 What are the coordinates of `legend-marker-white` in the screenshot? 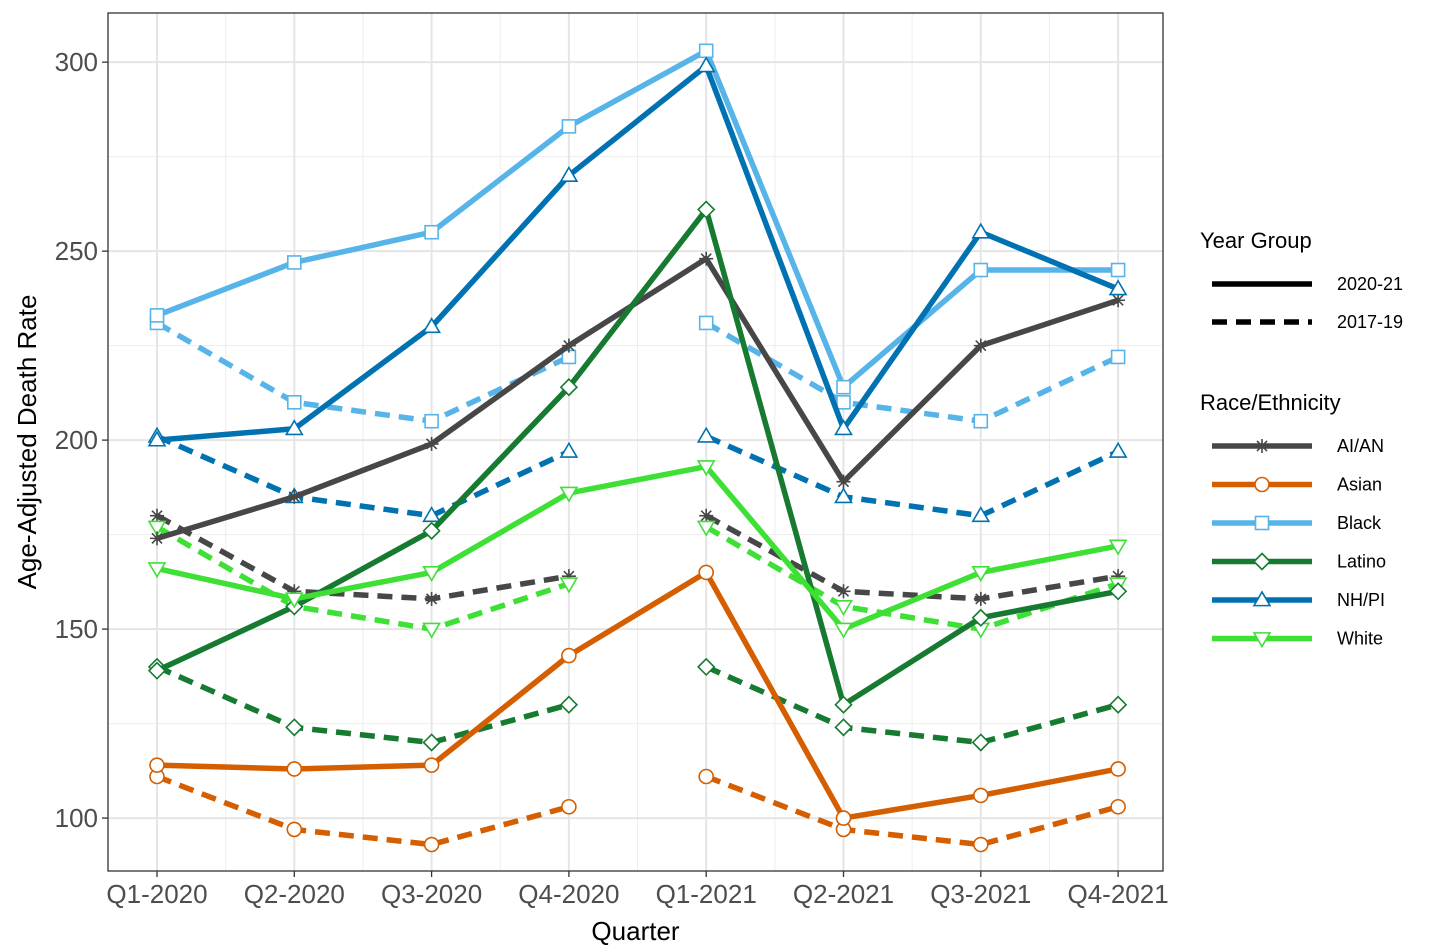 It's located at (1262, 640).